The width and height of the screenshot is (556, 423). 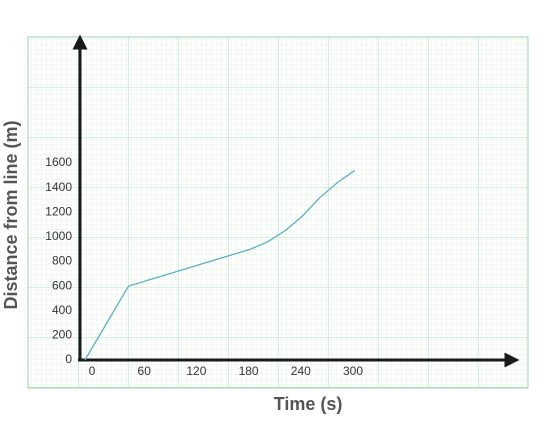 I want to click on y-tick-label: 800, so click(x=62, y=261).